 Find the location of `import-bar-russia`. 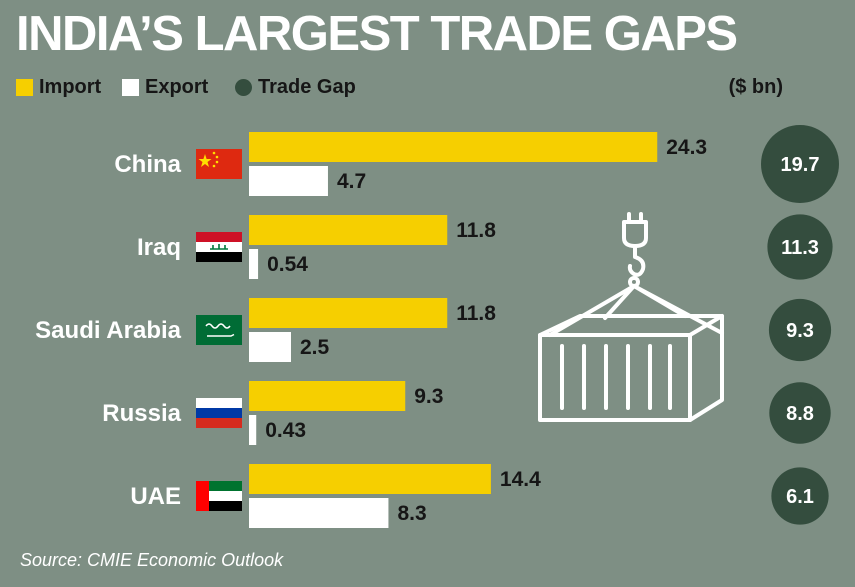

import-bar-russia is located at coordinates (327, 396).